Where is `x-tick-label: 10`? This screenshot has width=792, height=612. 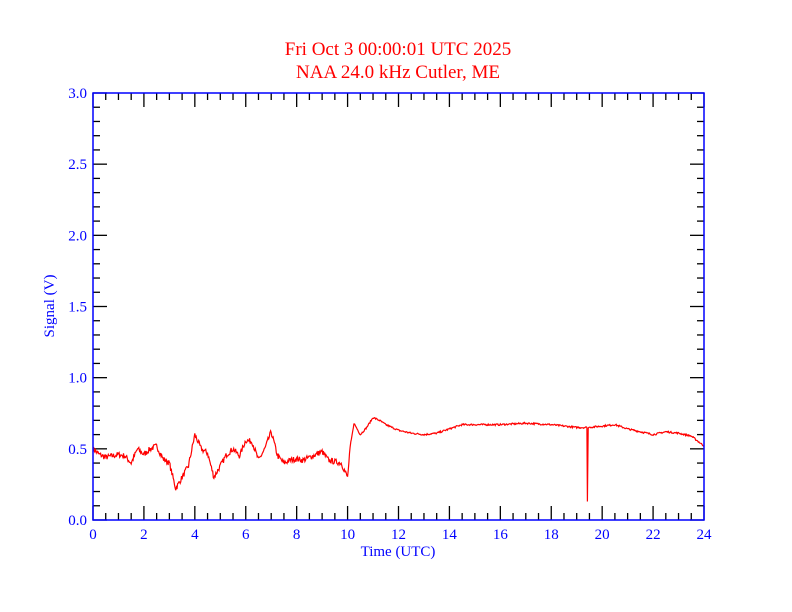 x-tick-label: 10 is located at coordinates (347, 535).